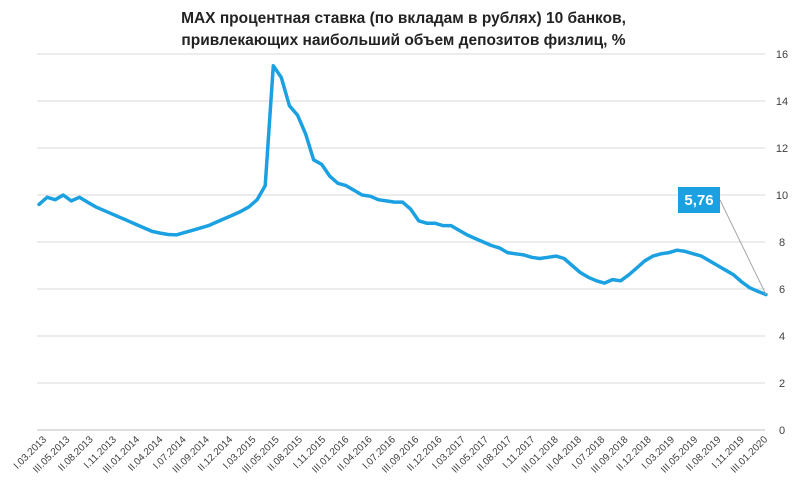 The image size is (807, 491). Describe the element at coordinates (782, 149) in the screenshot. I see `y-tick-label: 12` at that location.